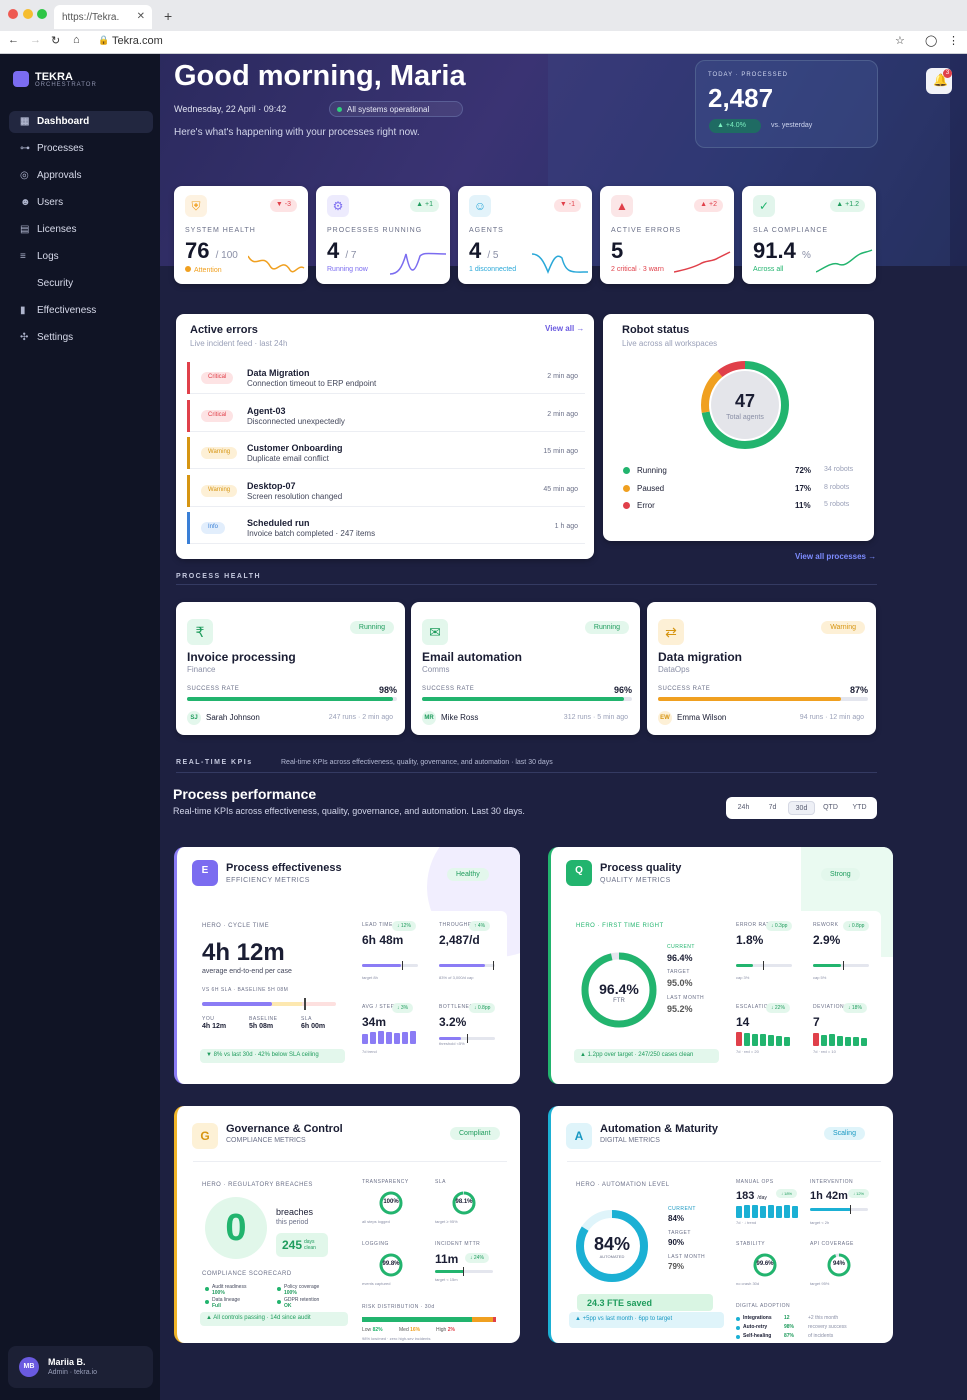 The width and height of the screenshot is (967, 1400). Describe the element at coordinates (855, 1008) in the screenshot. I see `metric-change: ↓ 18%` at that location.